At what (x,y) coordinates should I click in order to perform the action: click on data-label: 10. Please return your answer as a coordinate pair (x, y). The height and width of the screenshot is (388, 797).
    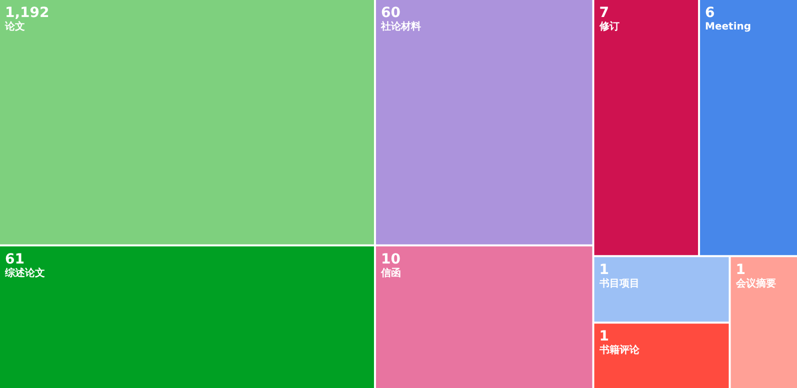
    Looking at the image, I should click on (390, 259).